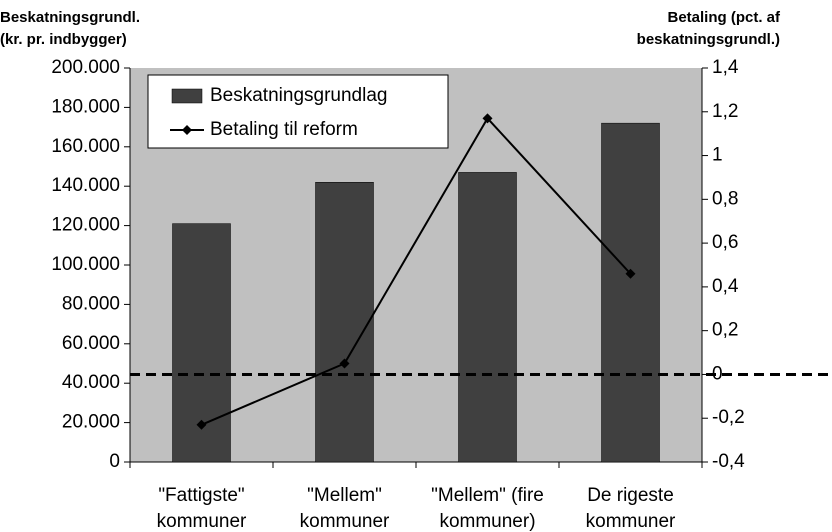 The image size is (832, 532). What do you see at coordinates (725, 330) in the screenshot?
I see `y2-tick-label: 0,2` at bounding box center [725, 330].